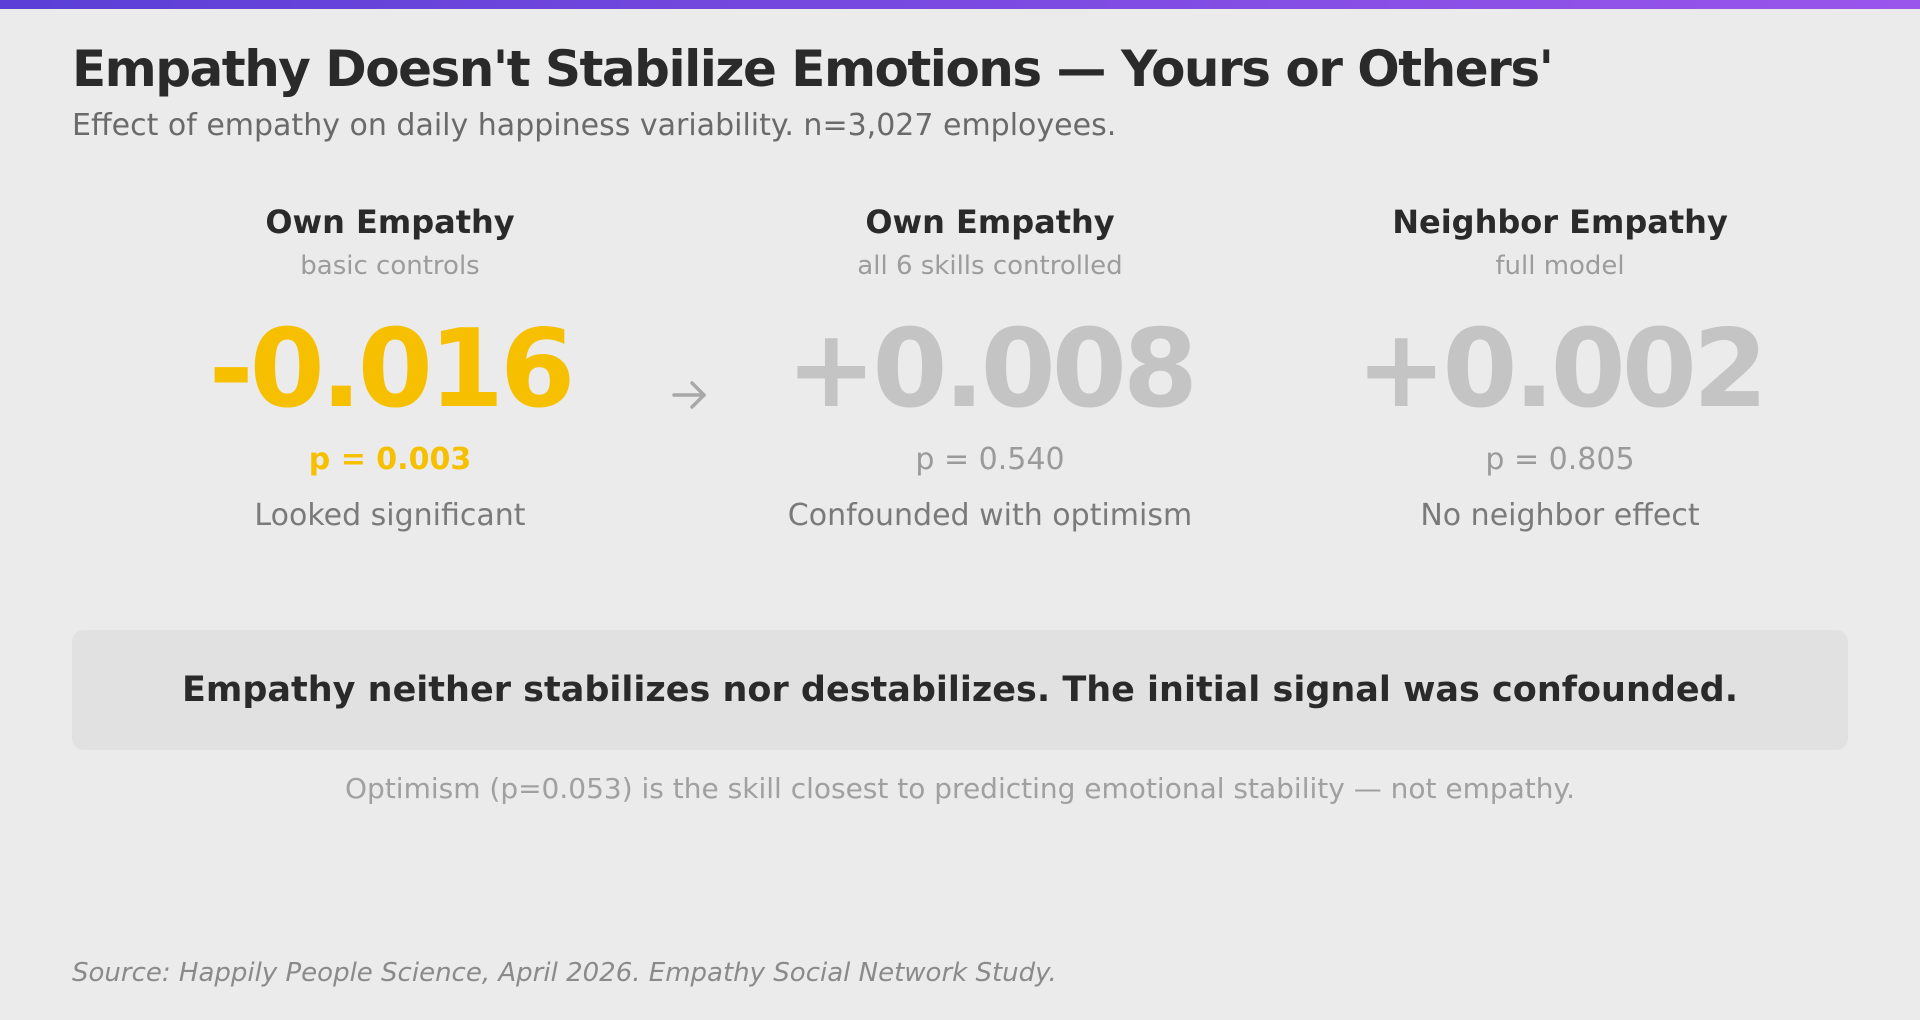 This screenshot has width=1920, height=1020. I want to click on stat-title: Neighbor Empathy, so click(1560, 222).